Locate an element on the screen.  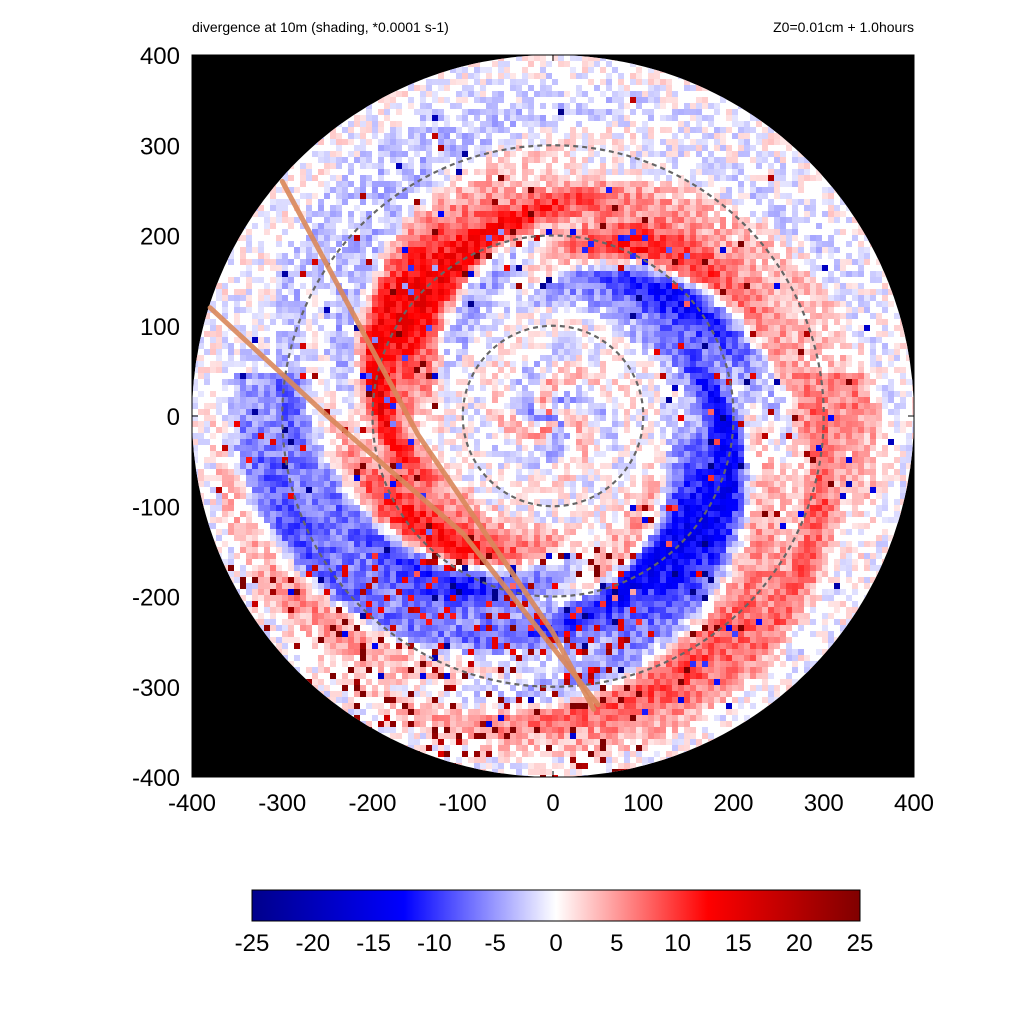
colorbar-tick-label: 15 is located at coordinates (738, 943).